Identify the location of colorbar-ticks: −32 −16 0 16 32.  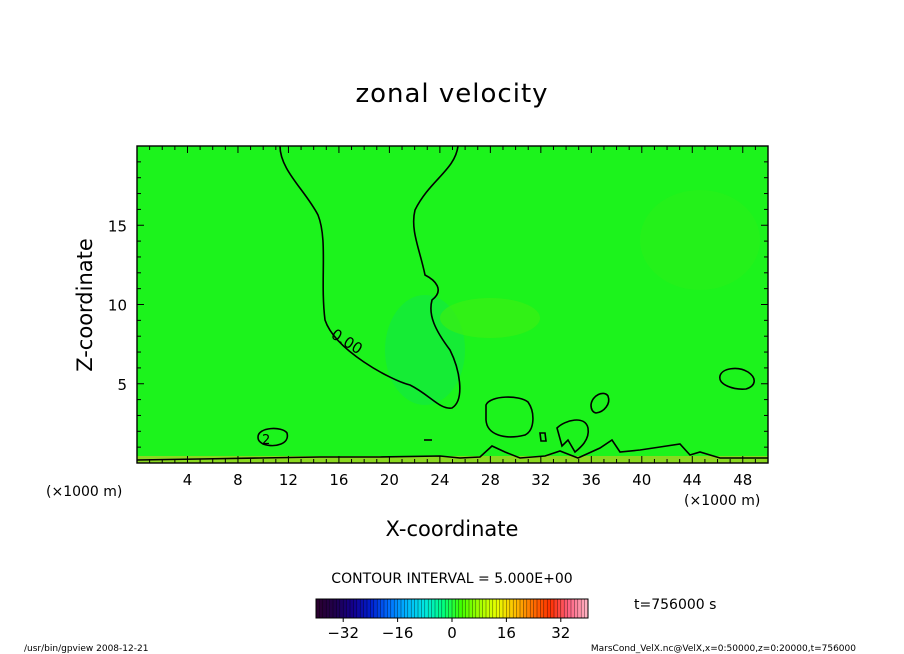
(448, 630).